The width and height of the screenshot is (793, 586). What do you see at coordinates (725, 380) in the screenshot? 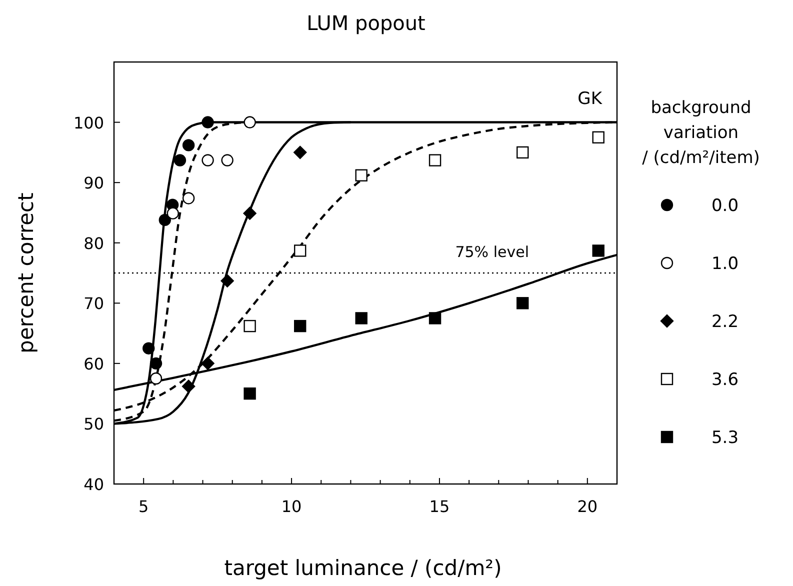
I see `legend-label: 3.6` at bounding box center [725, 380].